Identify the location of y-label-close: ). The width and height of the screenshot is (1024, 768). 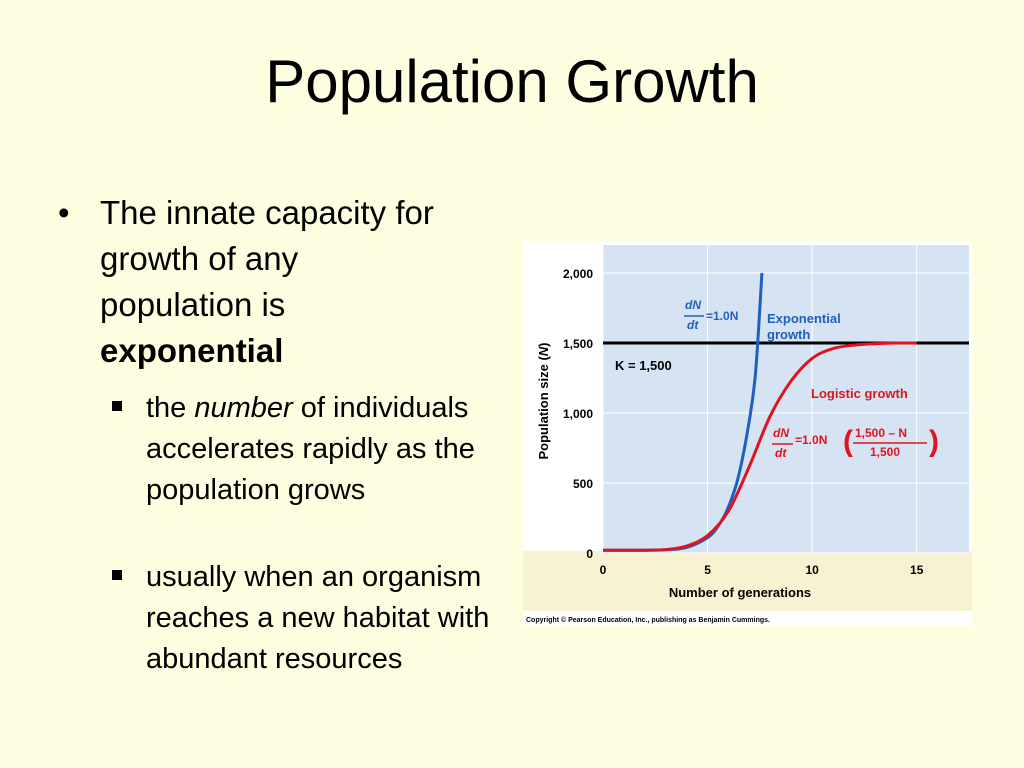
(543, 344).